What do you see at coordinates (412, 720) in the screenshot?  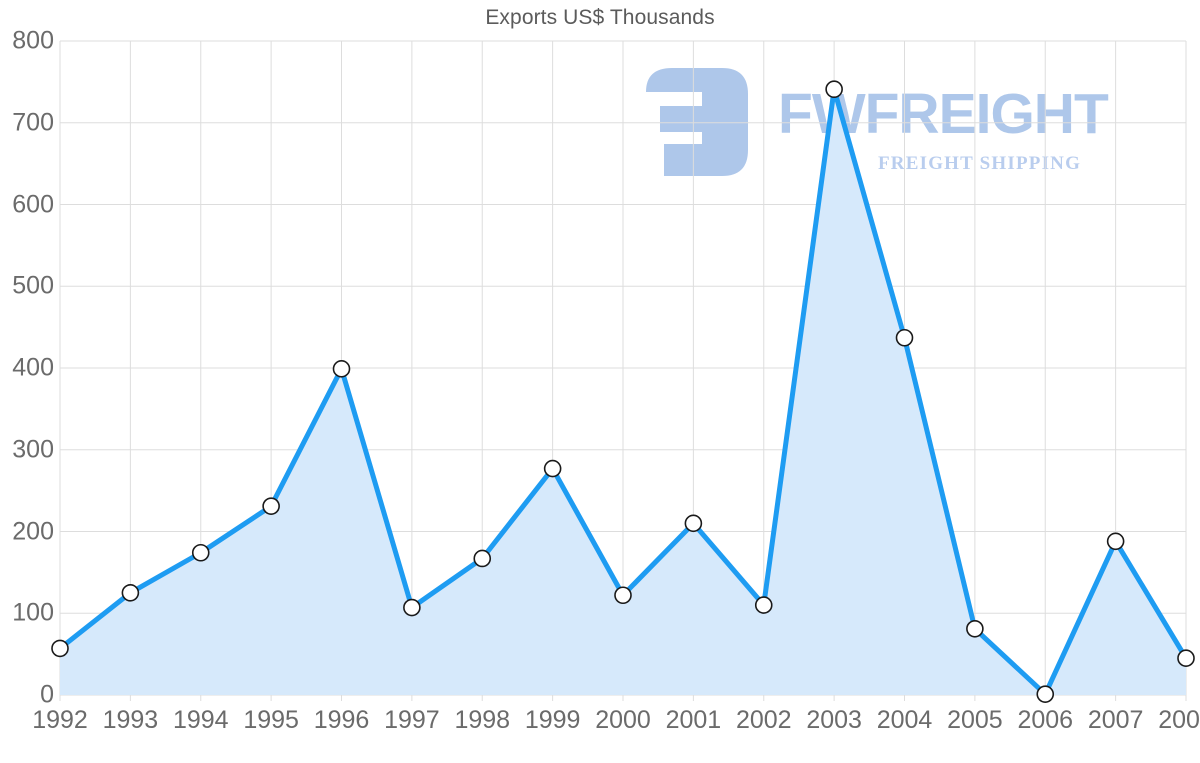 I see `x-axis-tick-label: 1997` at bounding box center [412, 720].